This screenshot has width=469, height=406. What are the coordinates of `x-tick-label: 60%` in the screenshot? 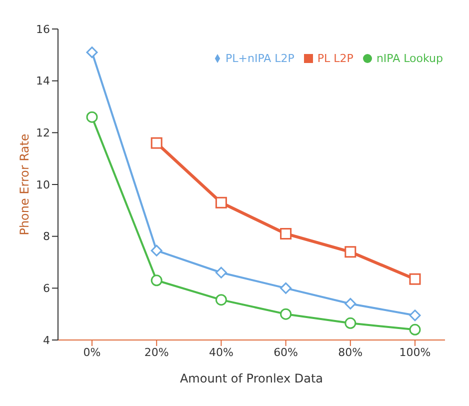 It's located at (286, 352).